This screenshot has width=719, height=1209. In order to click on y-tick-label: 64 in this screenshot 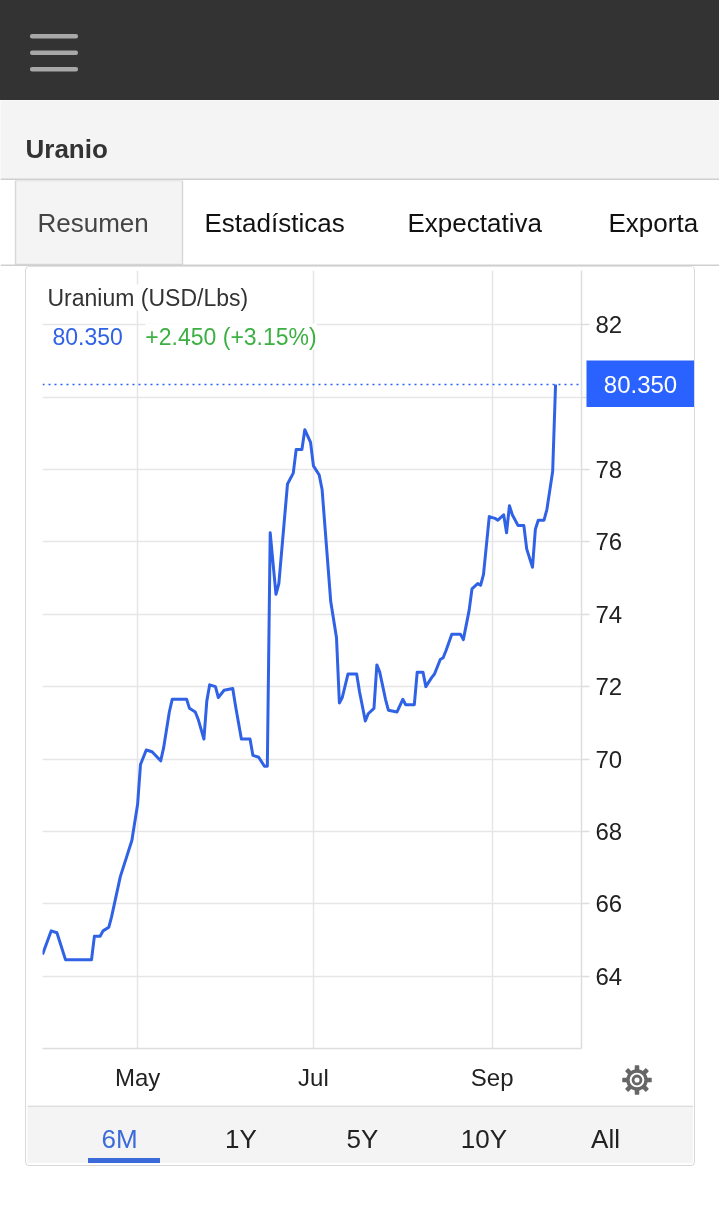, I will do `click(609, 976)`.